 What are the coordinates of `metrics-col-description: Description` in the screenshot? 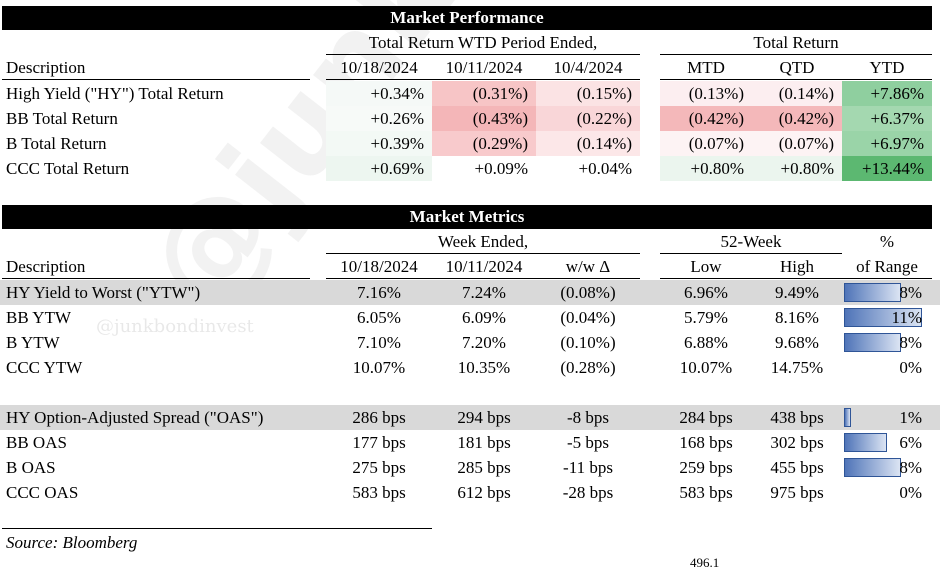 It's located at (46, 266).